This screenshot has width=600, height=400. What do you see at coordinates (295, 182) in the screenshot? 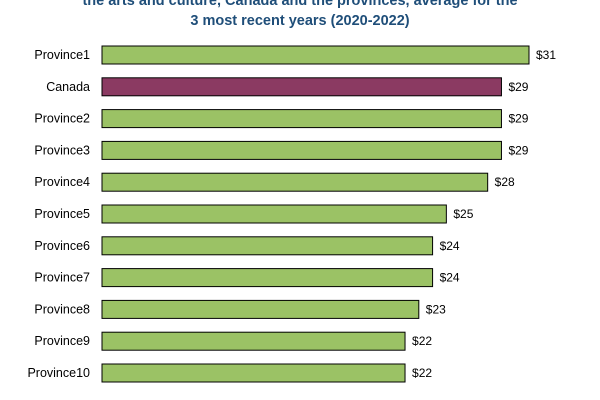
I see `bar-province4` at bounding box center [295, 182].